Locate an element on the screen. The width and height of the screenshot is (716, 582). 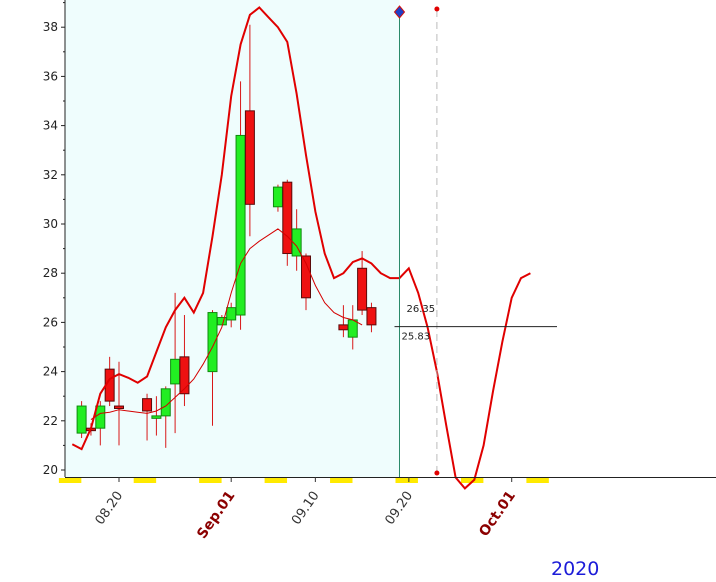
x-tick-label: 09.10 is located at coordinates (306, 508).